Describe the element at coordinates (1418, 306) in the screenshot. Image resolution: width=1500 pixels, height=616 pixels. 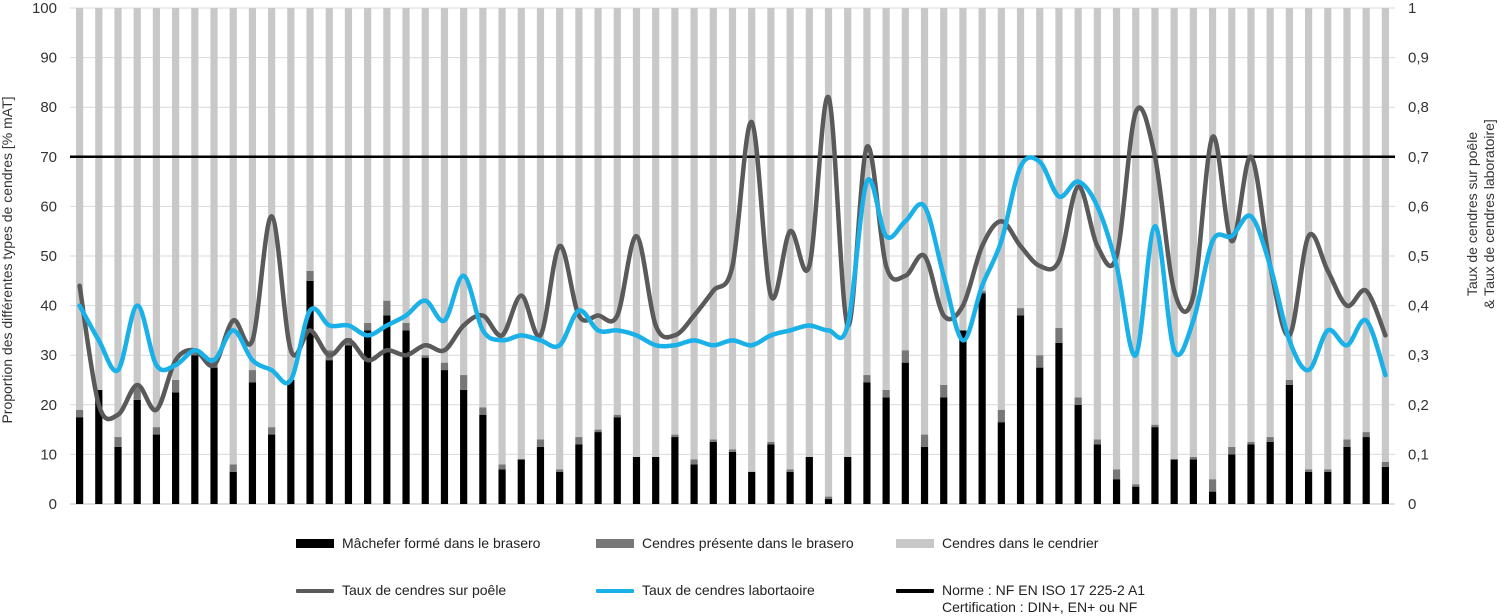
I see `y2-tick-label: 0,4` at that location.